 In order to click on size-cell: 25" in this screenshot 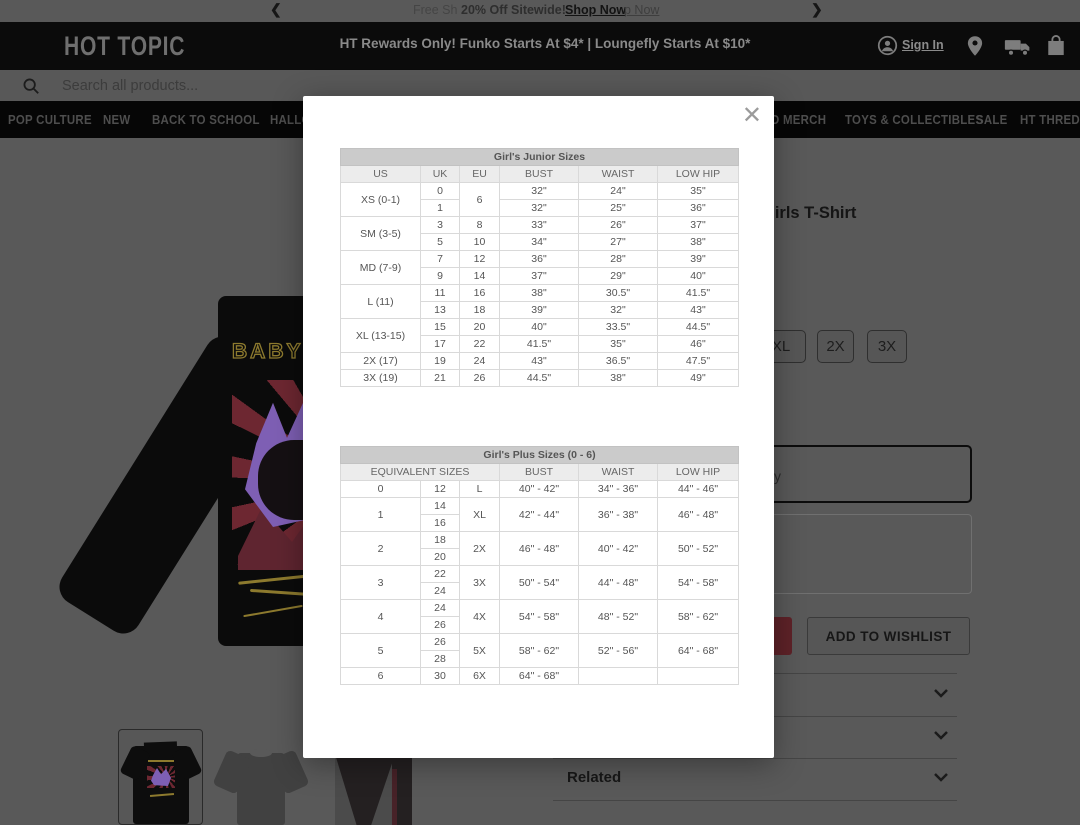, I will do `click(618, 208)`.